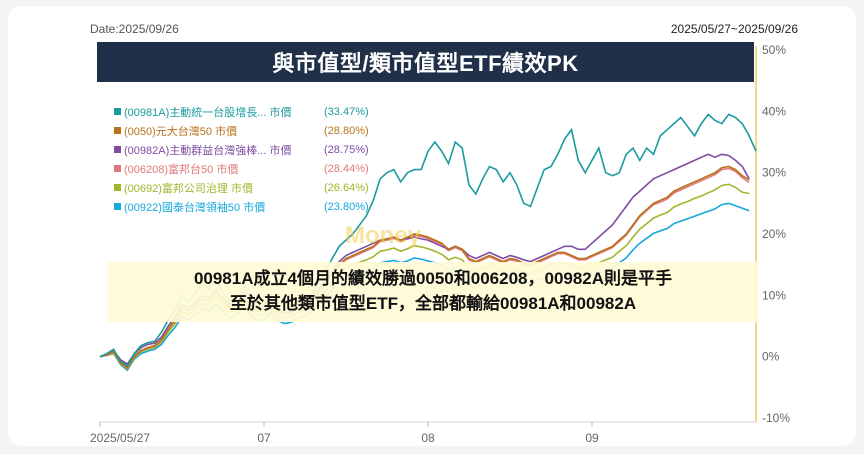 This screenshot has width=864, height=454. What do you see at coordinates (208, 150) in the screenshot?
I see `legend-series-name: (00982A)主動群益台灣強棒... 市價` at bounding box center [208, 150].